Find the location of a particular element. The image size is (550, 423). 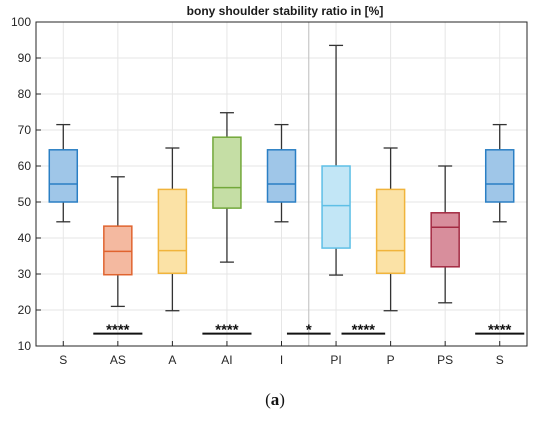

y-axis-ticks: 10 20 30 40 50 60 70 80 90 100 is located at coordinates (26, 184).